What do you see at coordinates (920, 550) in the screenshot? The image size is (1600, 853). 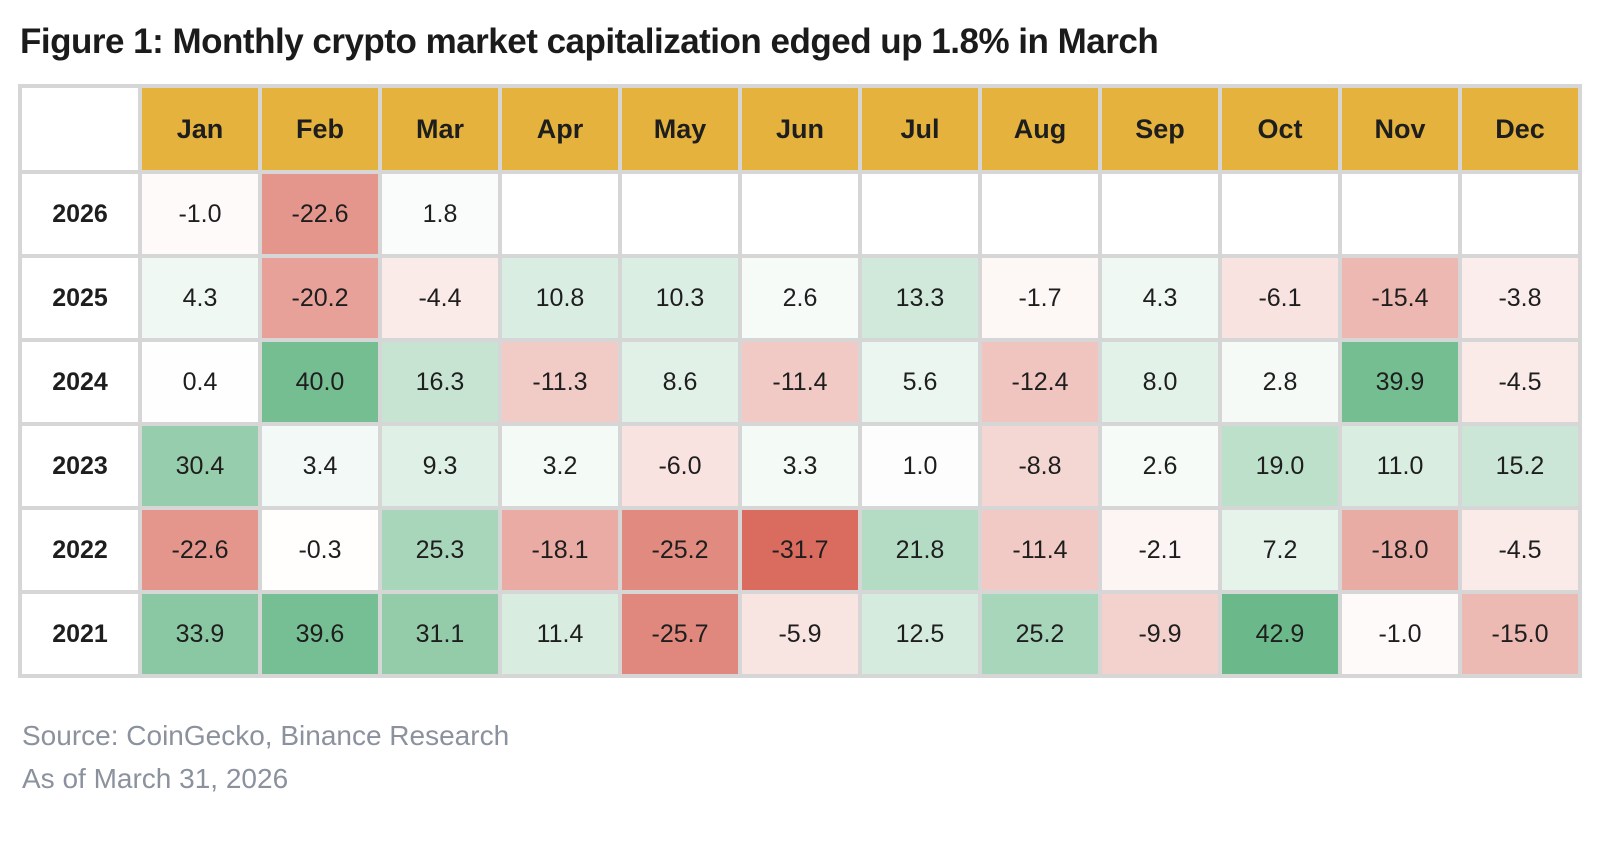 I see `heatmap-cell-2022-jul: 21.8` at bounding box center [920, 550].